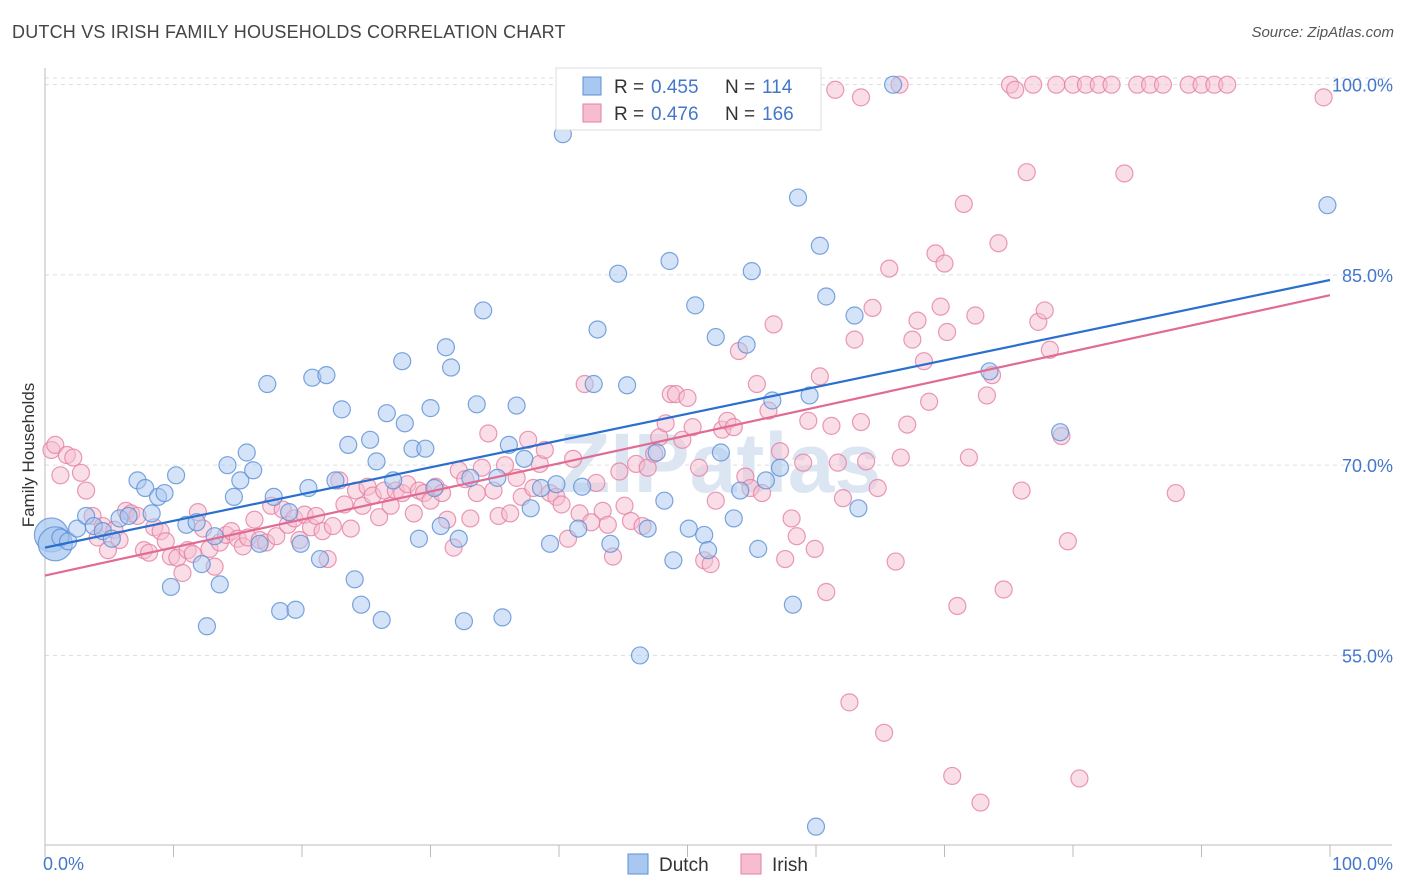 The image size is (1406, 892). What do you see at coordinates (1362, 864) in the screenshot?
I see `x-tick-label: 100.0%` at bounding box center [1362, 864].